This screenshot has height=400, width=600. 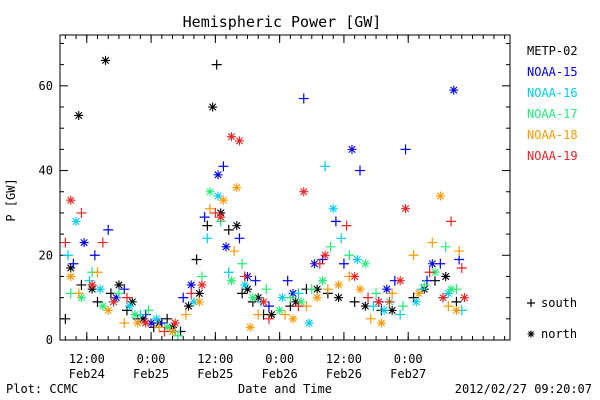 I want to click on plot-credit: Plot: CCMC, so click(x=42, y=389).